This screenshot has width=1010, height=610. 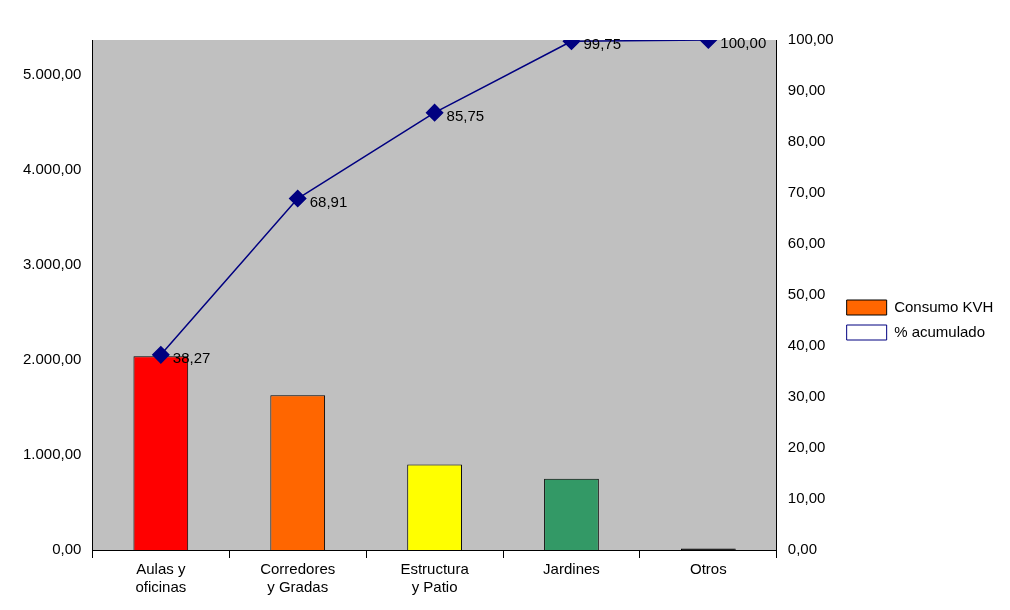 What do you see at coordinates (52, 454) in the screenshot?
I see `y-tick-label: 1.000,00` at bounding box center [52, 454].